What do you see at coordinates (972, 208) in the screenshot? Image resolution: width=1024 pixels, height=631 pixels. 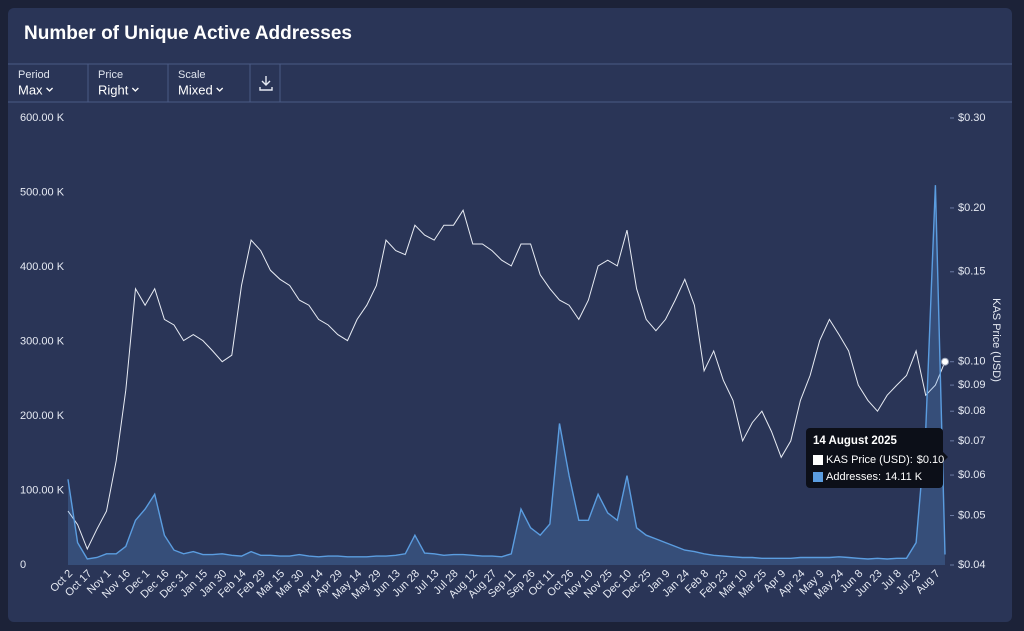 I see `y2-tick-label: $0.20` at bounding box center [972, 208].